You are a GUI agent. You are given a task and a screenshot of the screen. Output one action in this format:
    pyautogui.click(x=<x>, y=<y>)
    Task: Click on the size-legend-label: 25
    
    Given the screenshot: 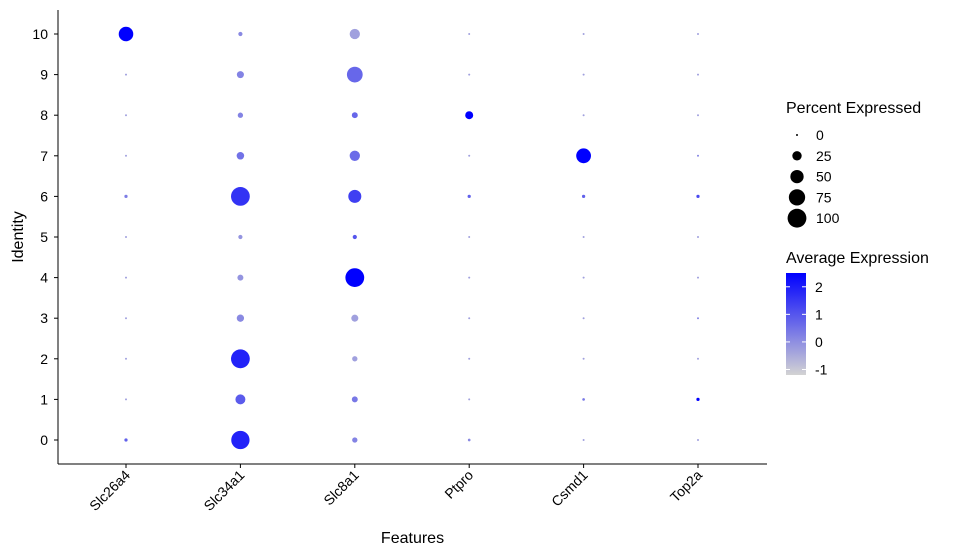 What is the action you would take?
    pyautogui.click(x=824, y=156)
    